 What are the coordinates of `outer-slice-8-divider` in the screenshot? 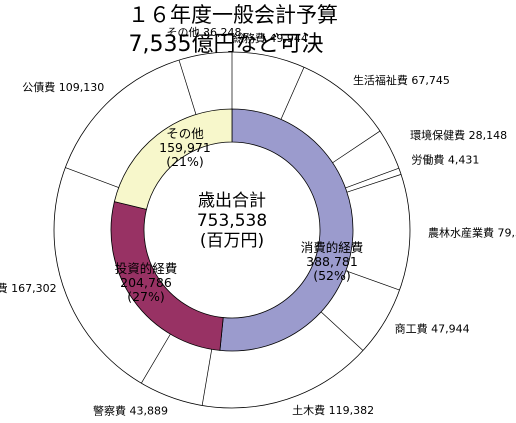 It's located at (207, 377).